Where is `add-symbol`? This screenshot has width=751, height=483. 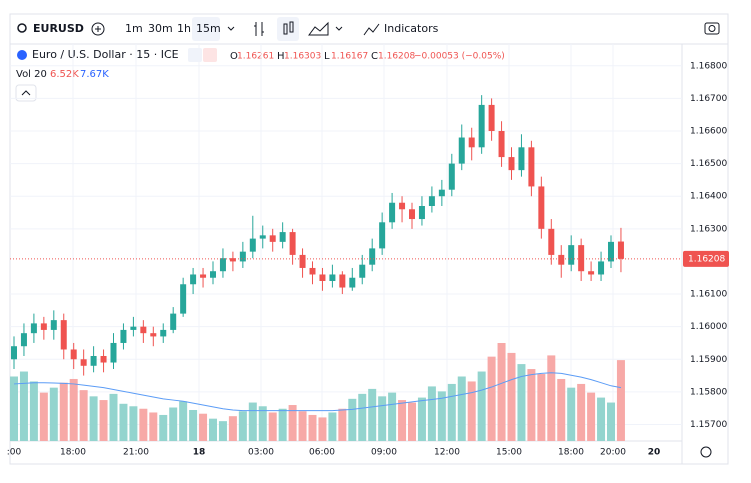
add-symbol is located at coordinates (98, 29).